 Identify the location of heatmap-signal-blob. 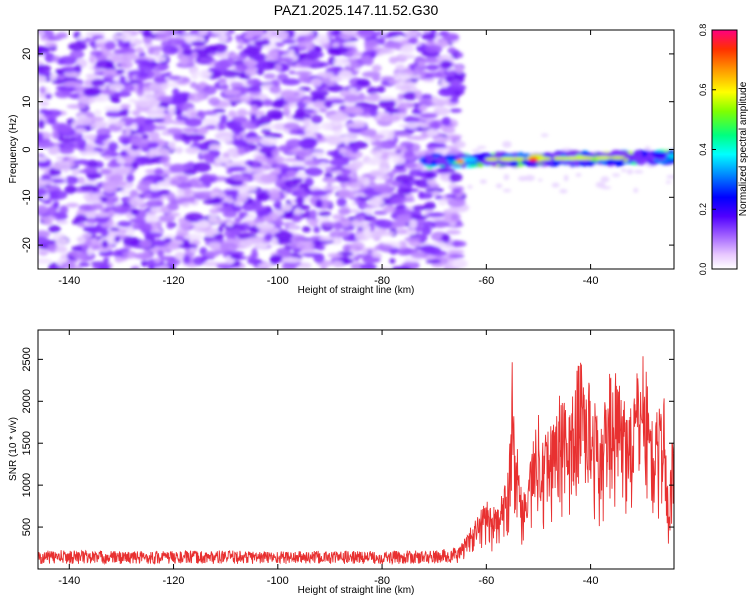
(660, 155).